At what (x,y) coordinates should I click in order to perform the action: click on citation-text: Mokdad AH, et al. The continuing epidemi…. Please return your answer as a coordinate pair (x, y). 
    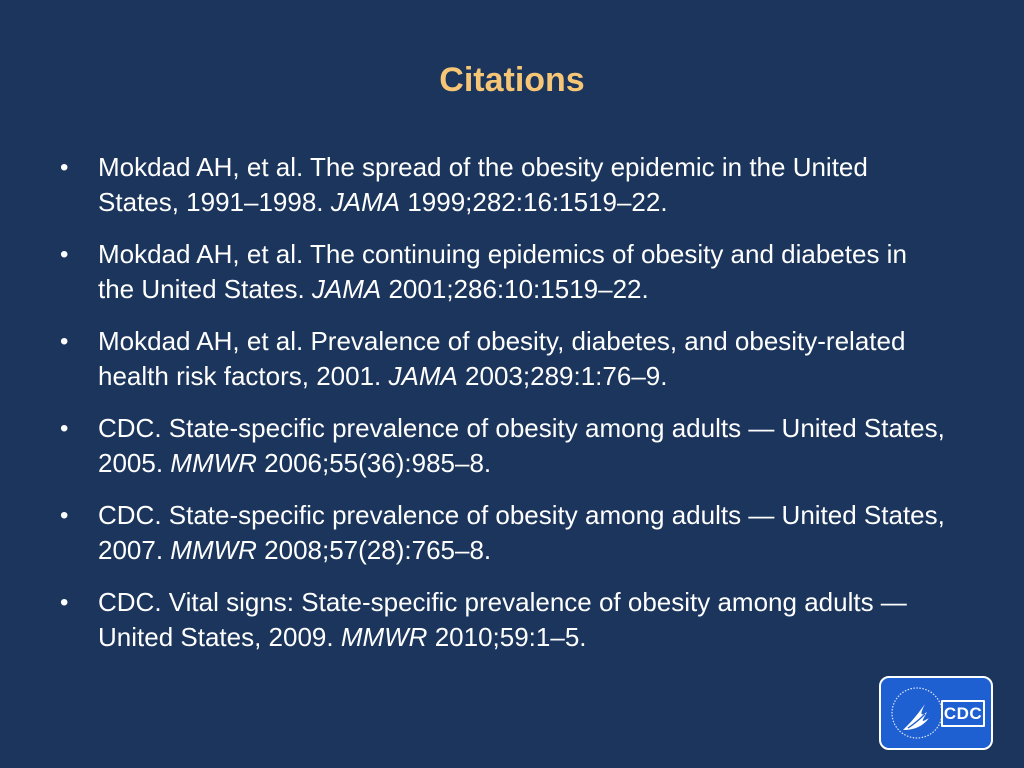
    Looking at the image, I should click on (502, 271).